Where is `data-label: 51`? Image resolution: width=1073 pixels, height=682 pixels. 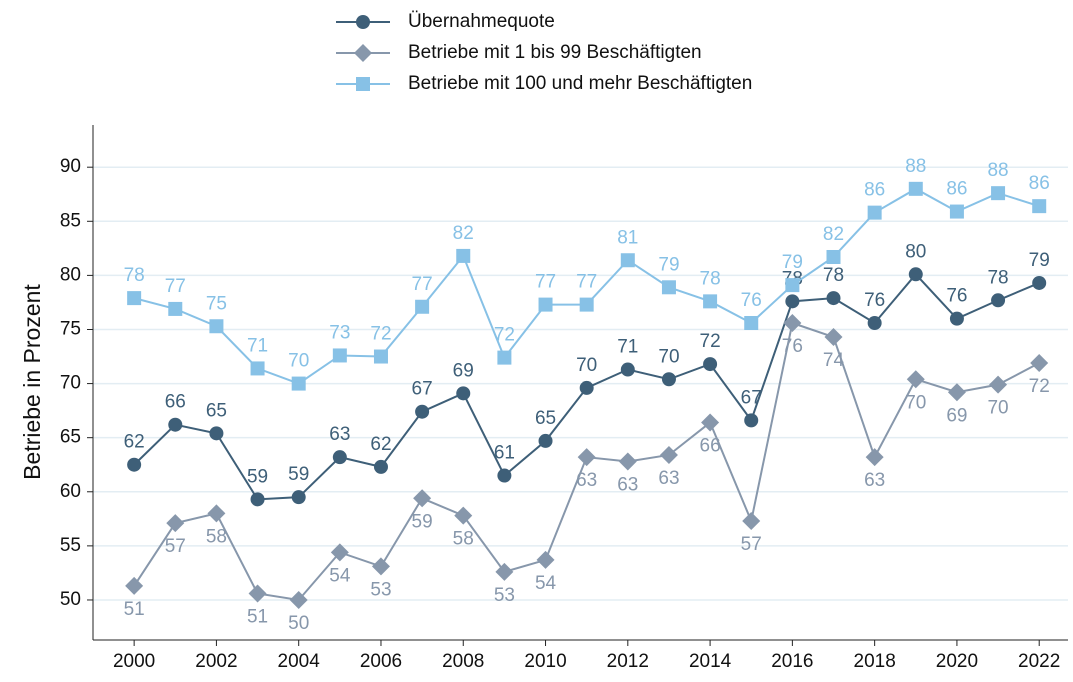
data-label: 51 is located at coordinates (257, 616).